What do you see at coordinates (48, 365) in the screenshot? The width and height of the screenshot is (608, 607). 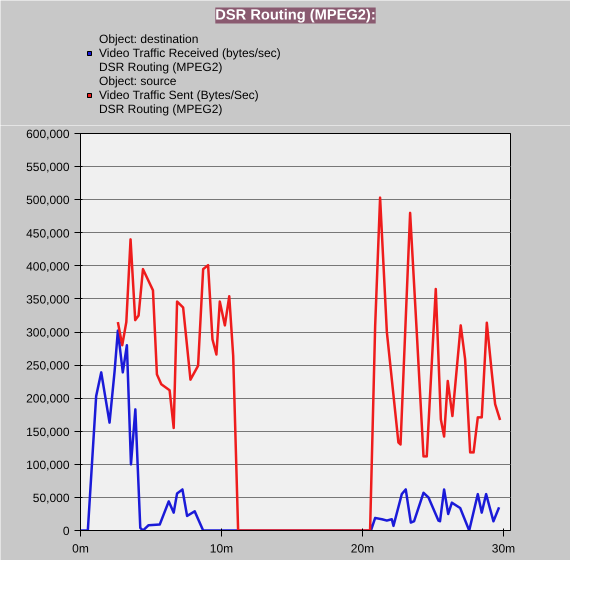 I see `y-tick-label: 250,000` at bounding box center [48, 365].